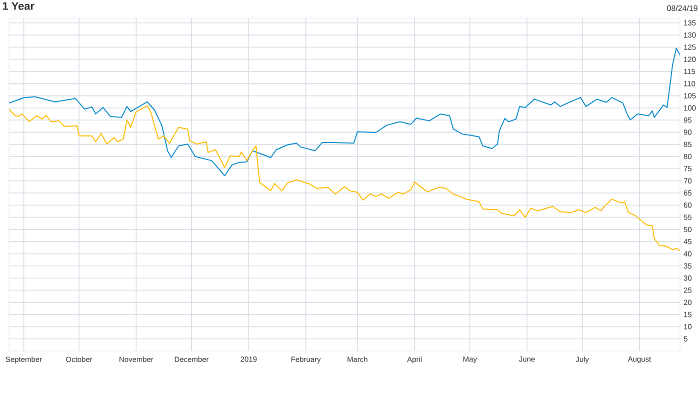 The image size is (700, 395). What do you see at coordinates (18, 6) in the screenshot?
I see `chart-title: 1 Year` at bounding box center [18, 6].